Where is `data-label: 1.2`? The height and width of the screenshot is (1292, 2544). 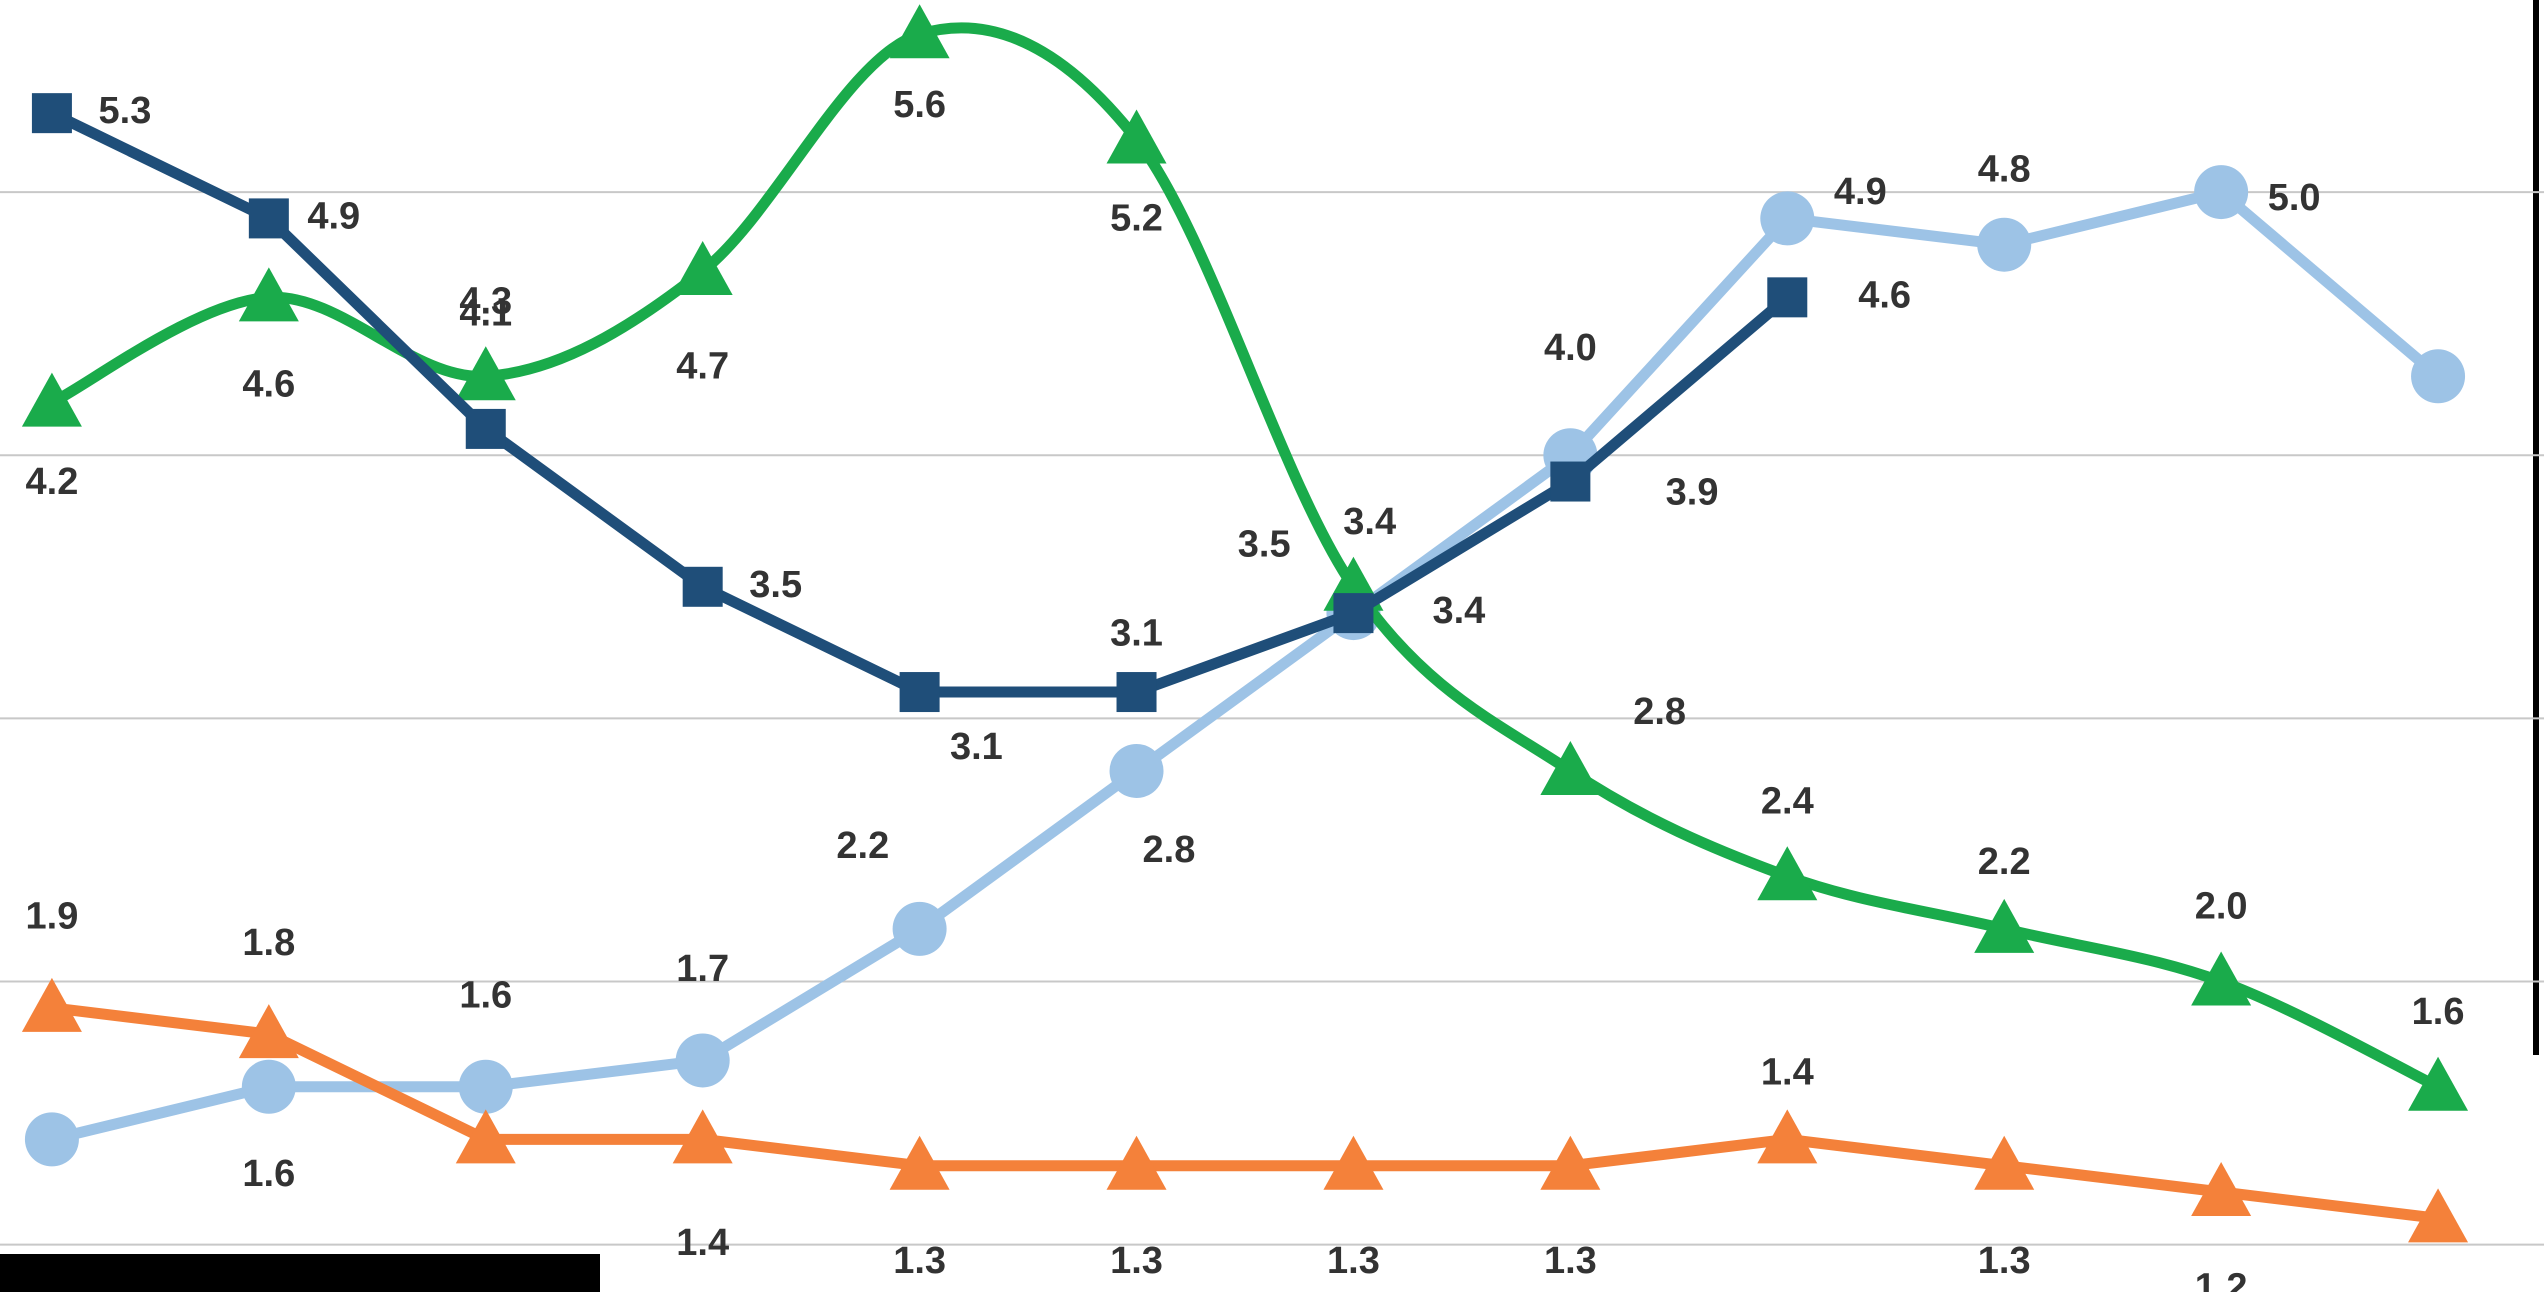 data-label: 1.2 is located at coordinates (2221, 1279).